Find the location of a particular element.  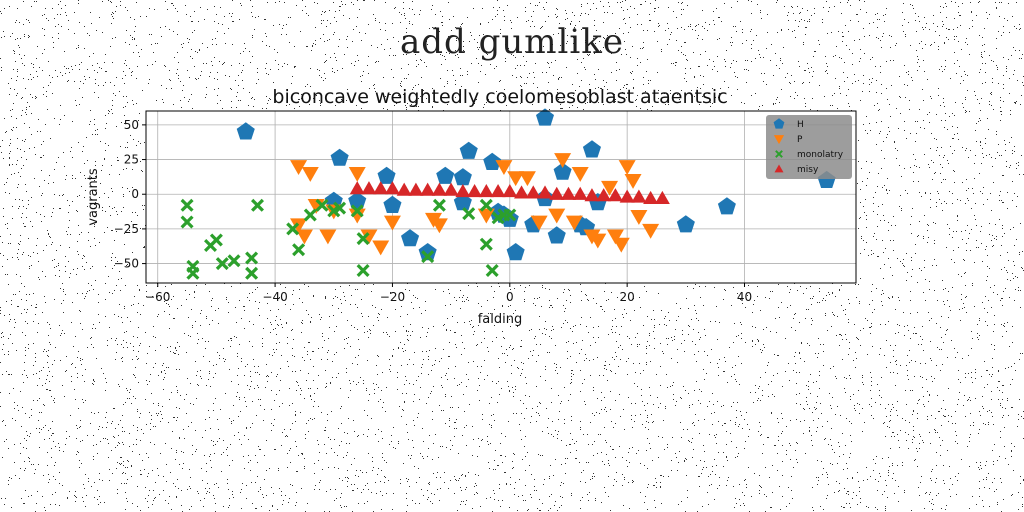

x-tick-label: 40 is located at coordinates (744, 297).